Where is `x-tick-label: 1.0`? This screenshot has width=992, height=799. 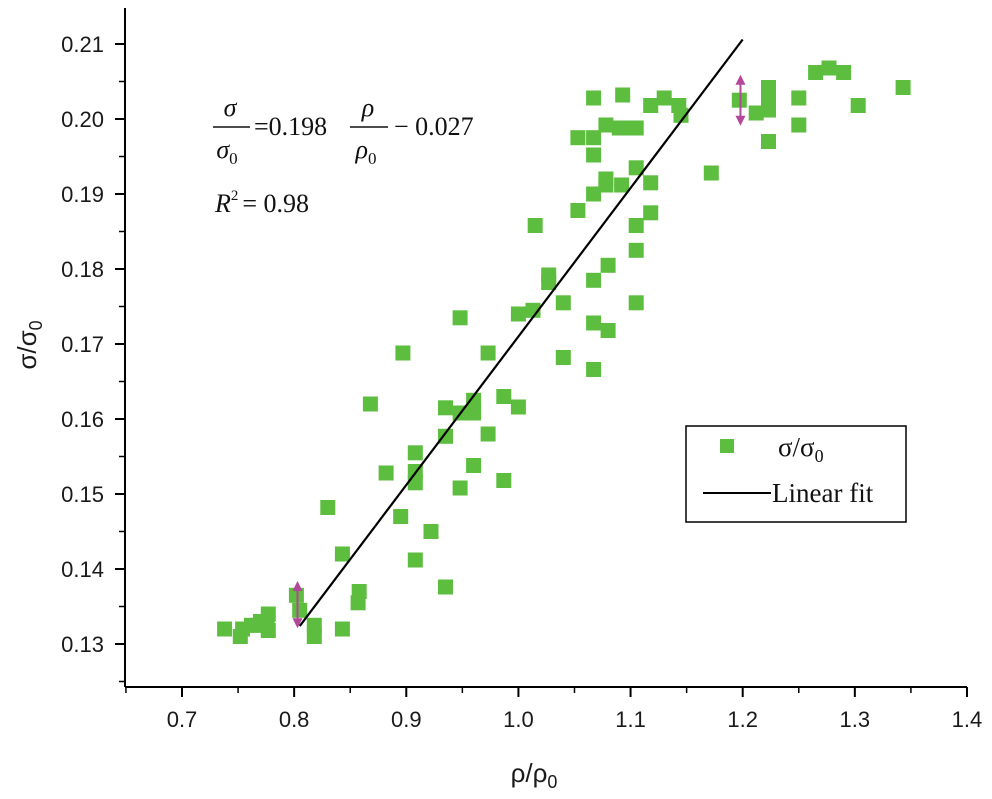 x-tick-label: 1.0 is located at coordinates (518, 719).